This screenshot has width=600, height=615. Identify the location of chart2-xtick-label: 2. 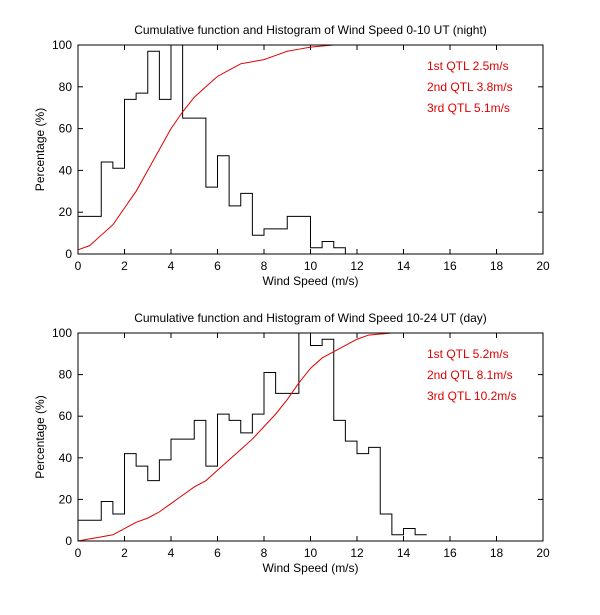
(124, 553).